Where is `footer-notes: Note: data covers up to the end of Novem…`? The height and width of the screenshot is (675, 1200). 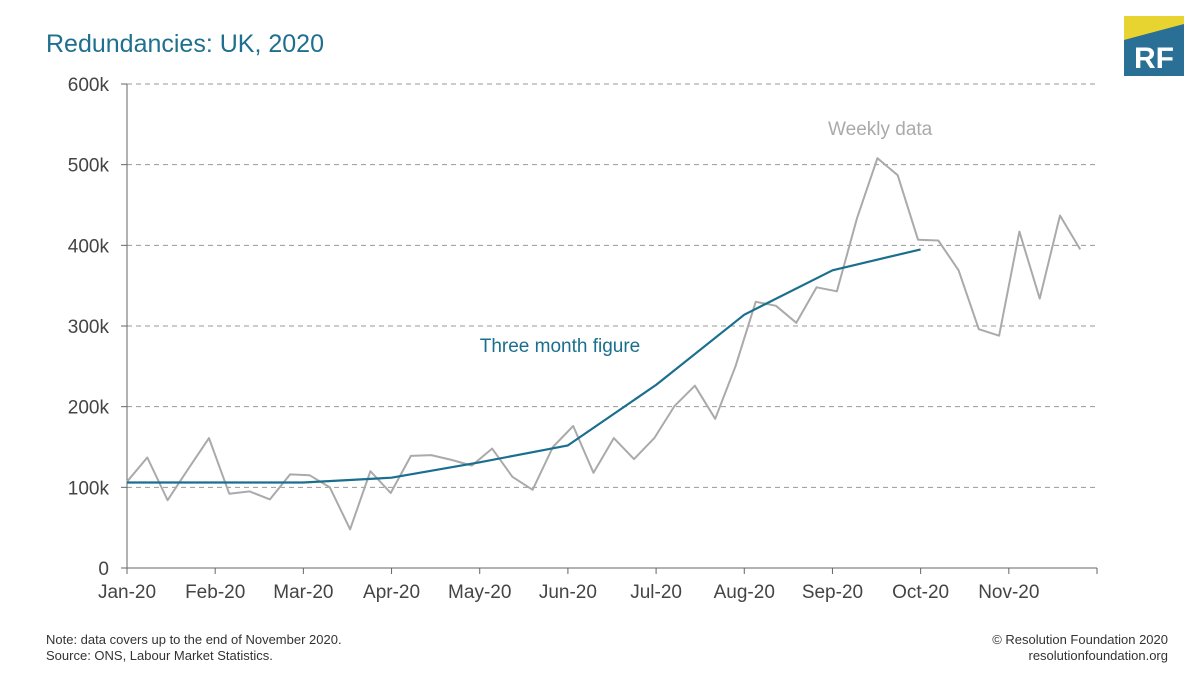
footer-notes: Note: data covers up to the end of Novem… is located at coordinates (194, 648).